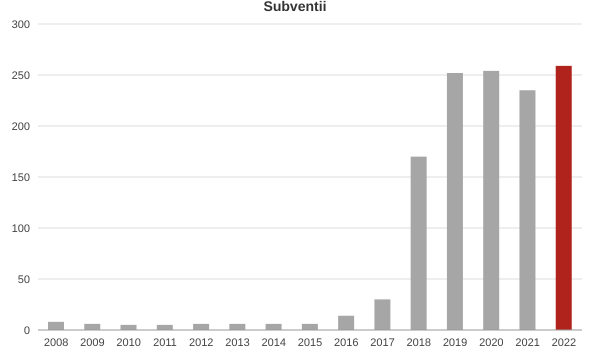  I want to click on x-tick-label: 2015, so click(310, 342).